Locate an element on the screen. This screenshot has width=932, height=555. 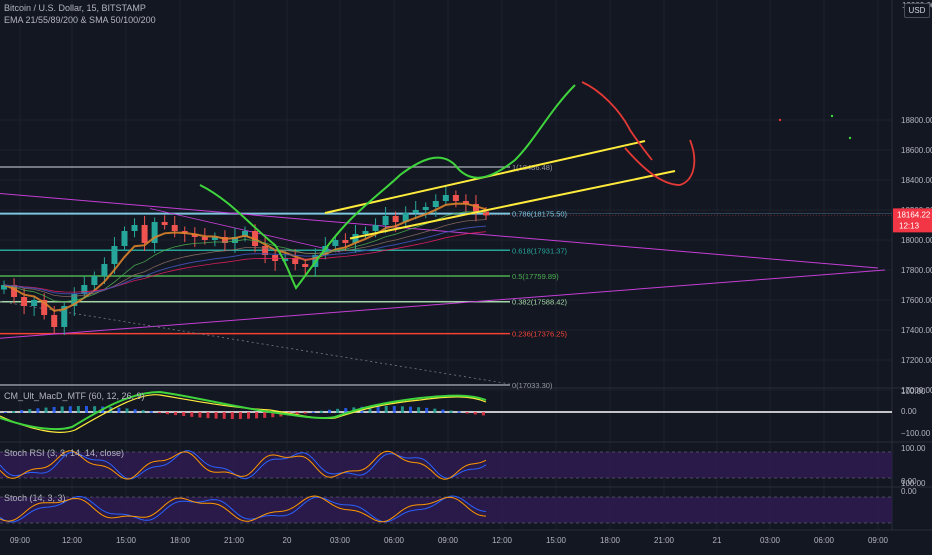
time-tick-label: 09:00 is located at coordinates (20, 540).